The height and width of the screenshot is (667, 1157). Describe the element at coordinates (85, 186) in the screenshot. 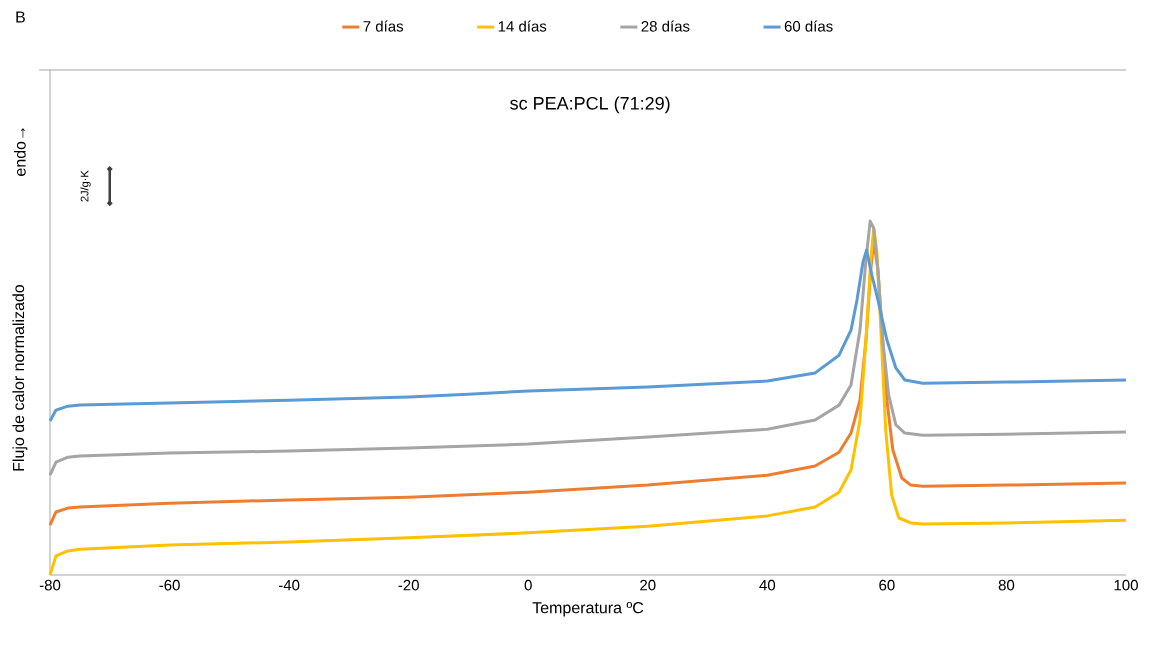

I see `text: 2J/g·K` at that location.